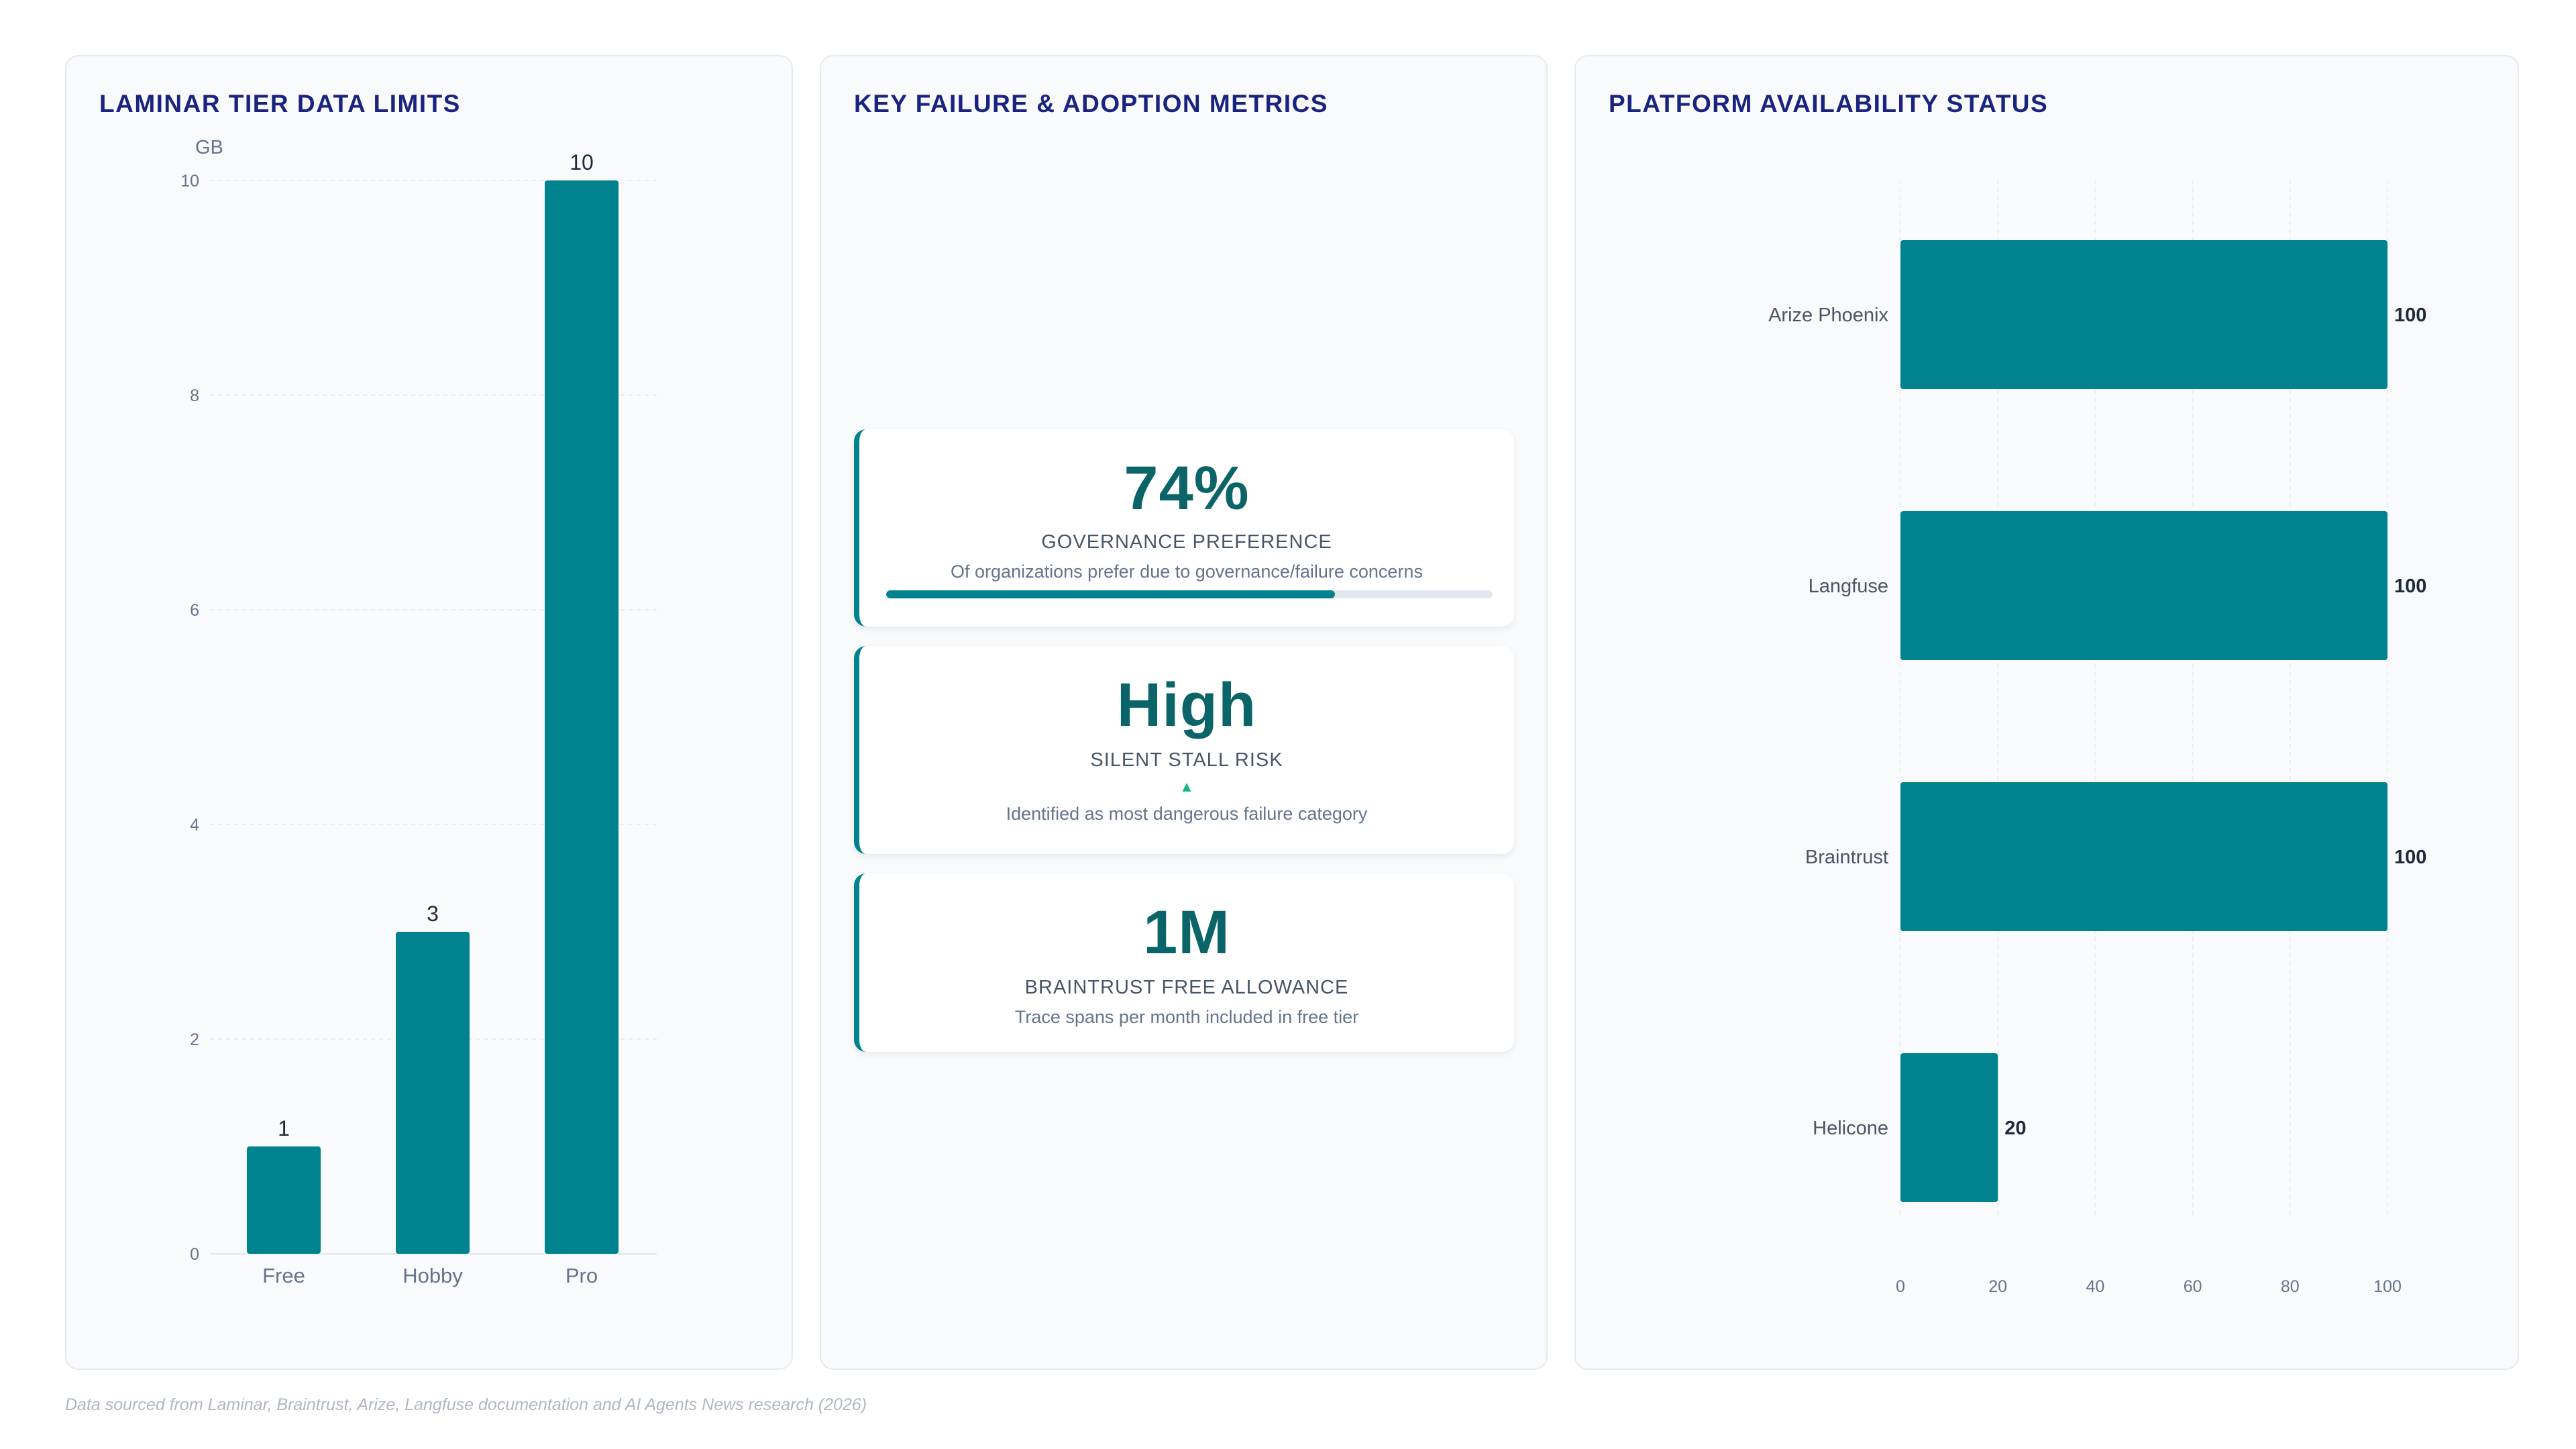 The image size is (2576, 1449). I want to click on governance-progress-bar, so click(1189, 594).